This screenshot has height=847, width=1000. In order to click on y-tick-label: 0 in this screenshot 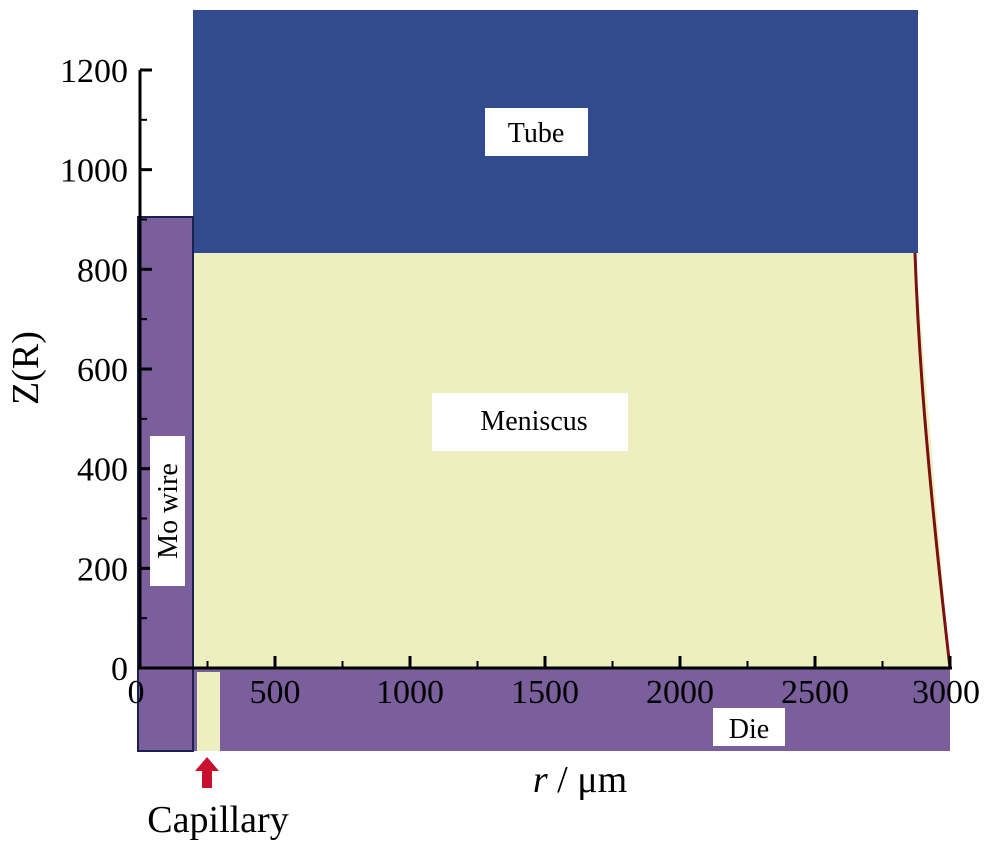, I will do `click(119, 669)`.